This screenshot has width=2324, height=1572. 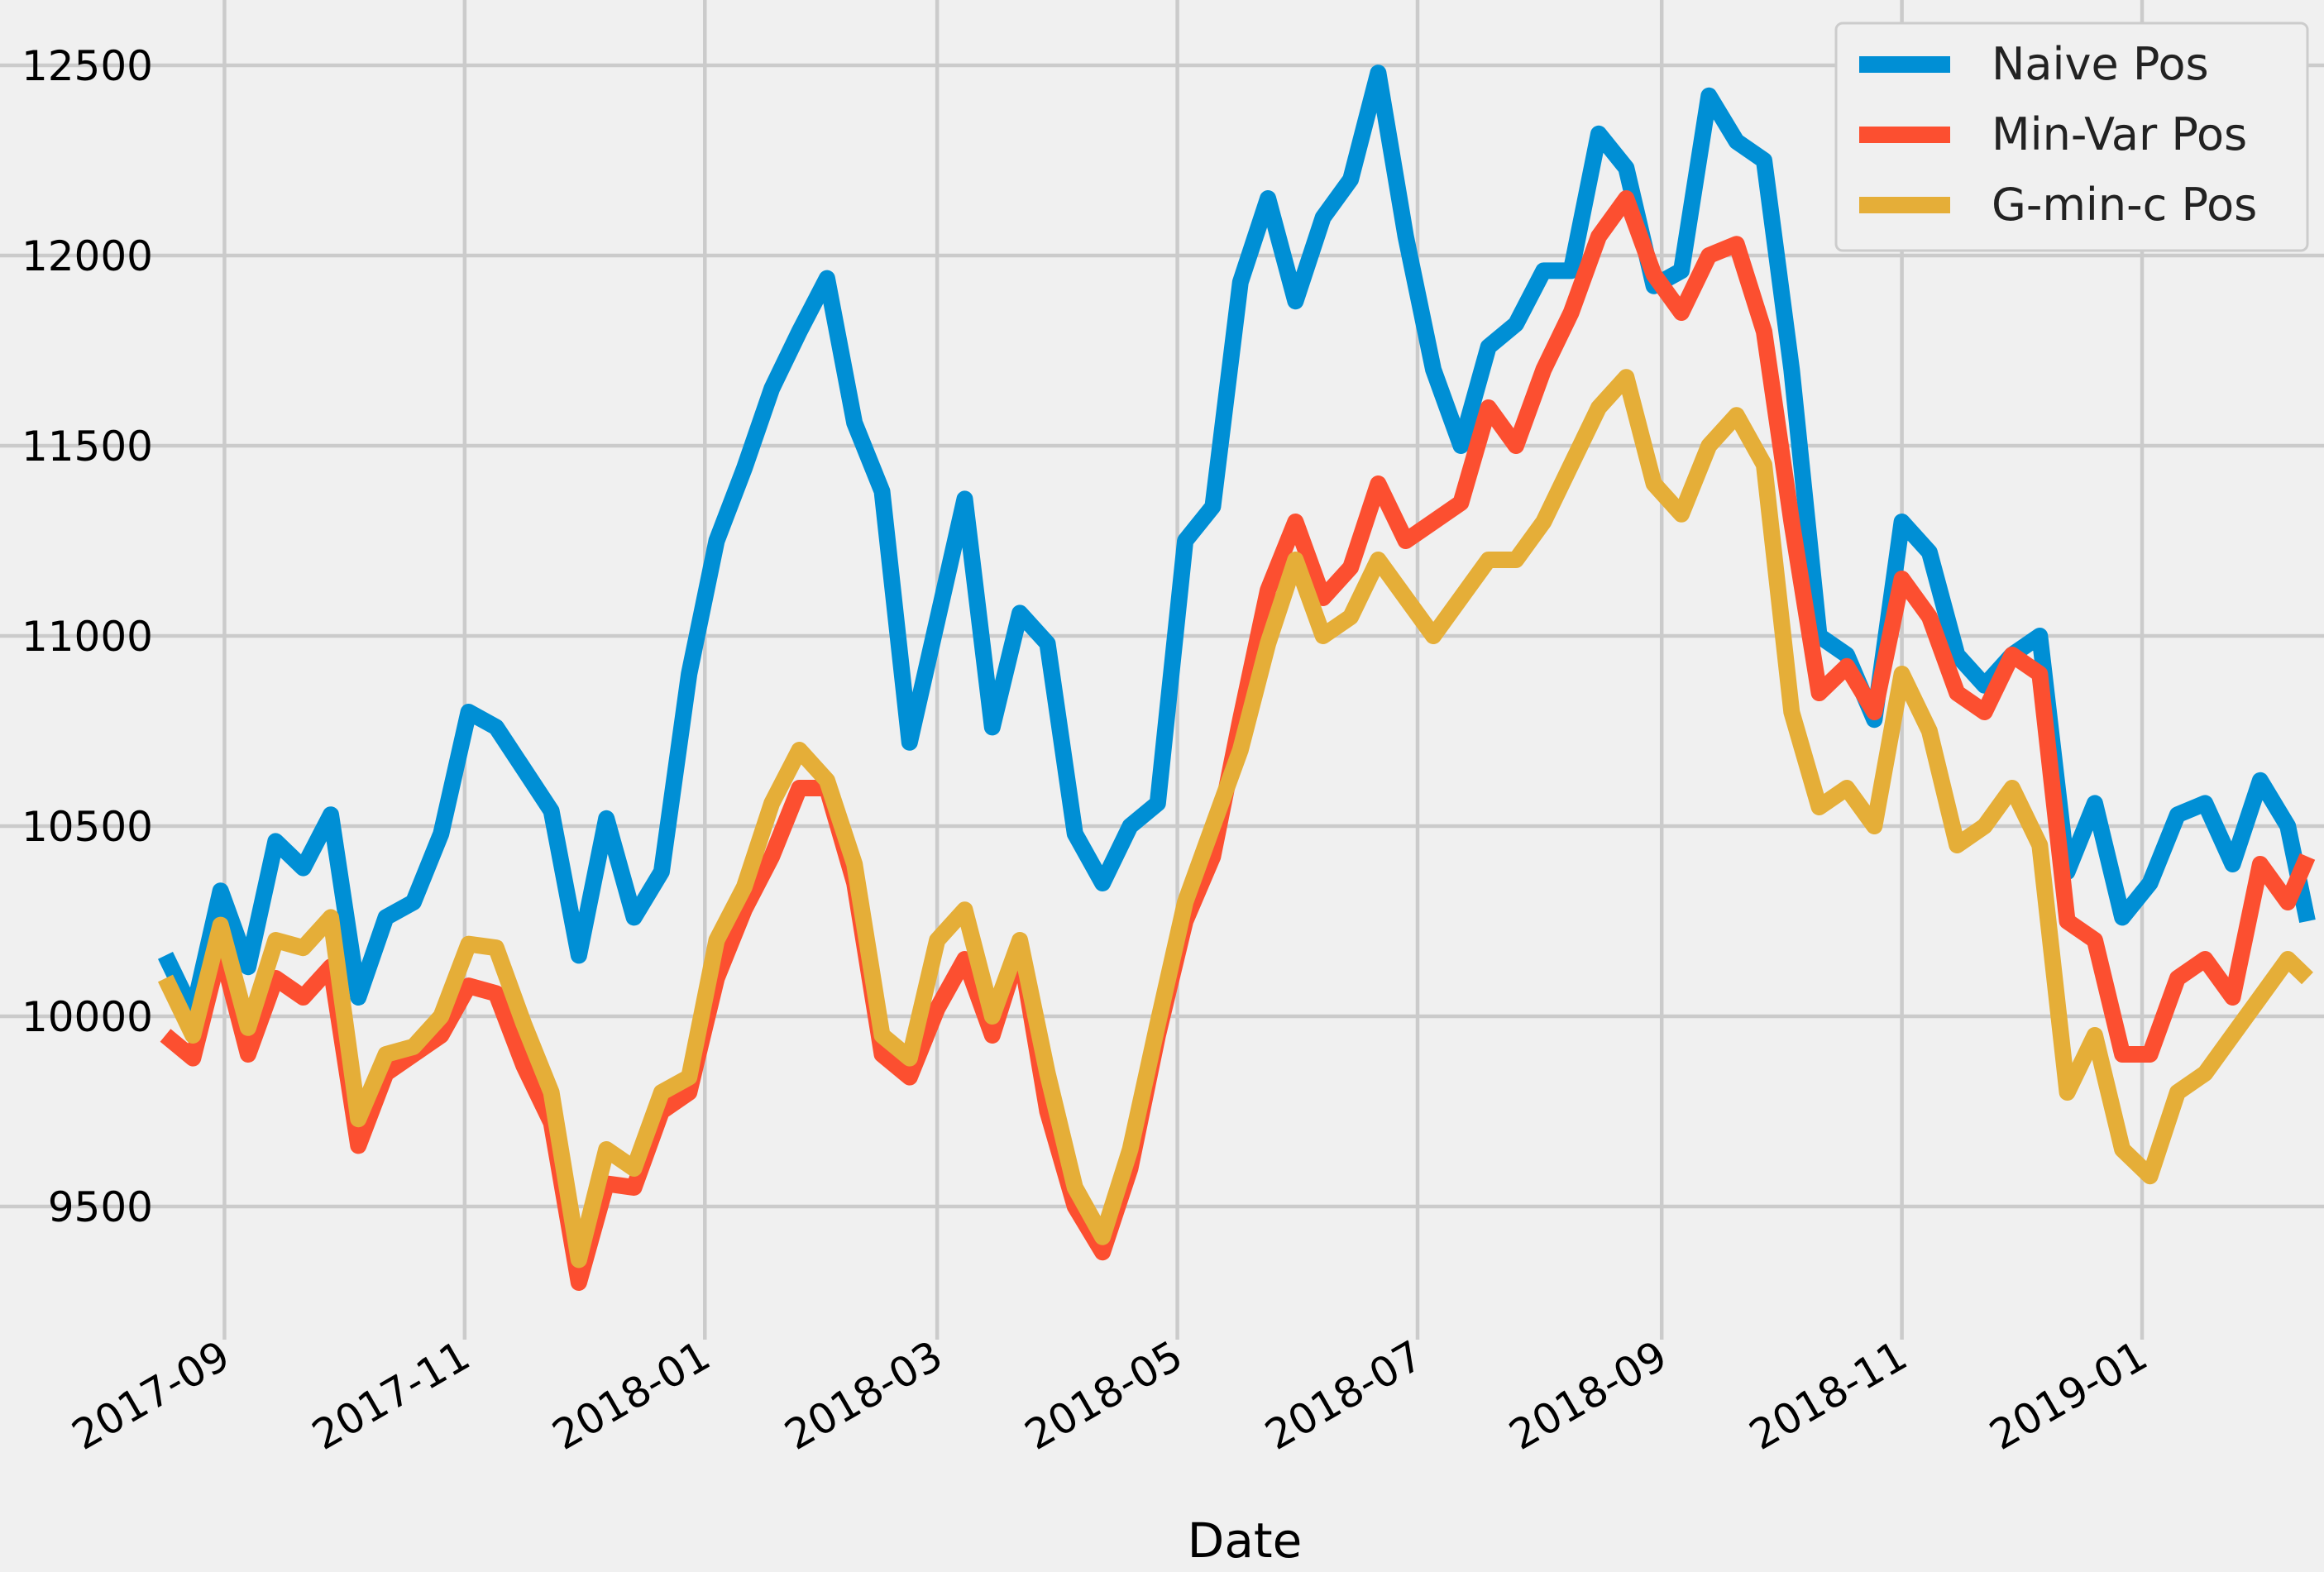 I want to click on y-tick-label: 11500, so click(x=87, y=447).